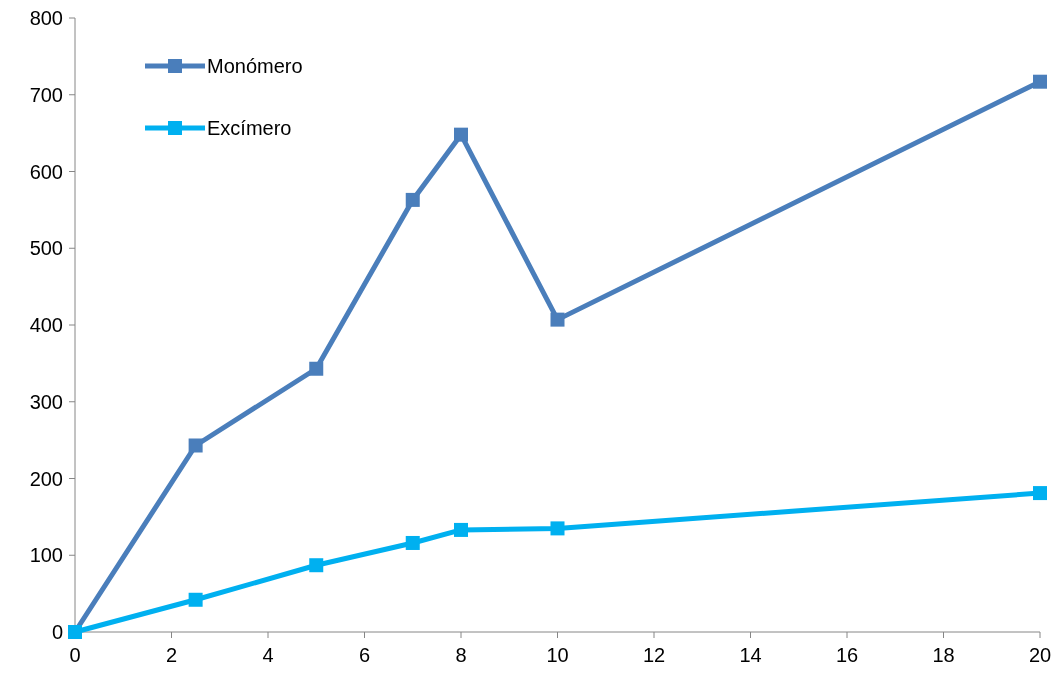  What do you see at coordinates (46, 555) in the screenshot?
I see `y-tick-label: 100` at bounding box center [46, 555].